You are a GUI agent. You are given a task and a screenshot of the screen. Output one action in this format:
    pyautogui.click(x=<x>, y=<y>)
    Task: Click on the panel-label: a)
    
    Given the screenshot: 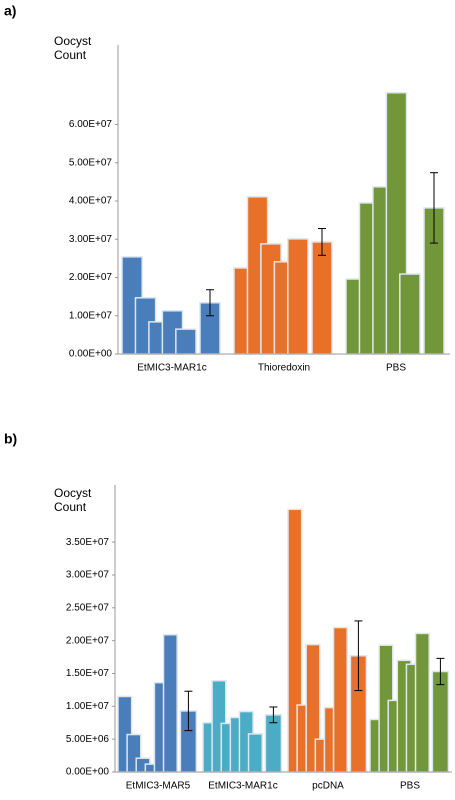 What is the action you would take?
    pyautogui.click(x=10, y=11)
    